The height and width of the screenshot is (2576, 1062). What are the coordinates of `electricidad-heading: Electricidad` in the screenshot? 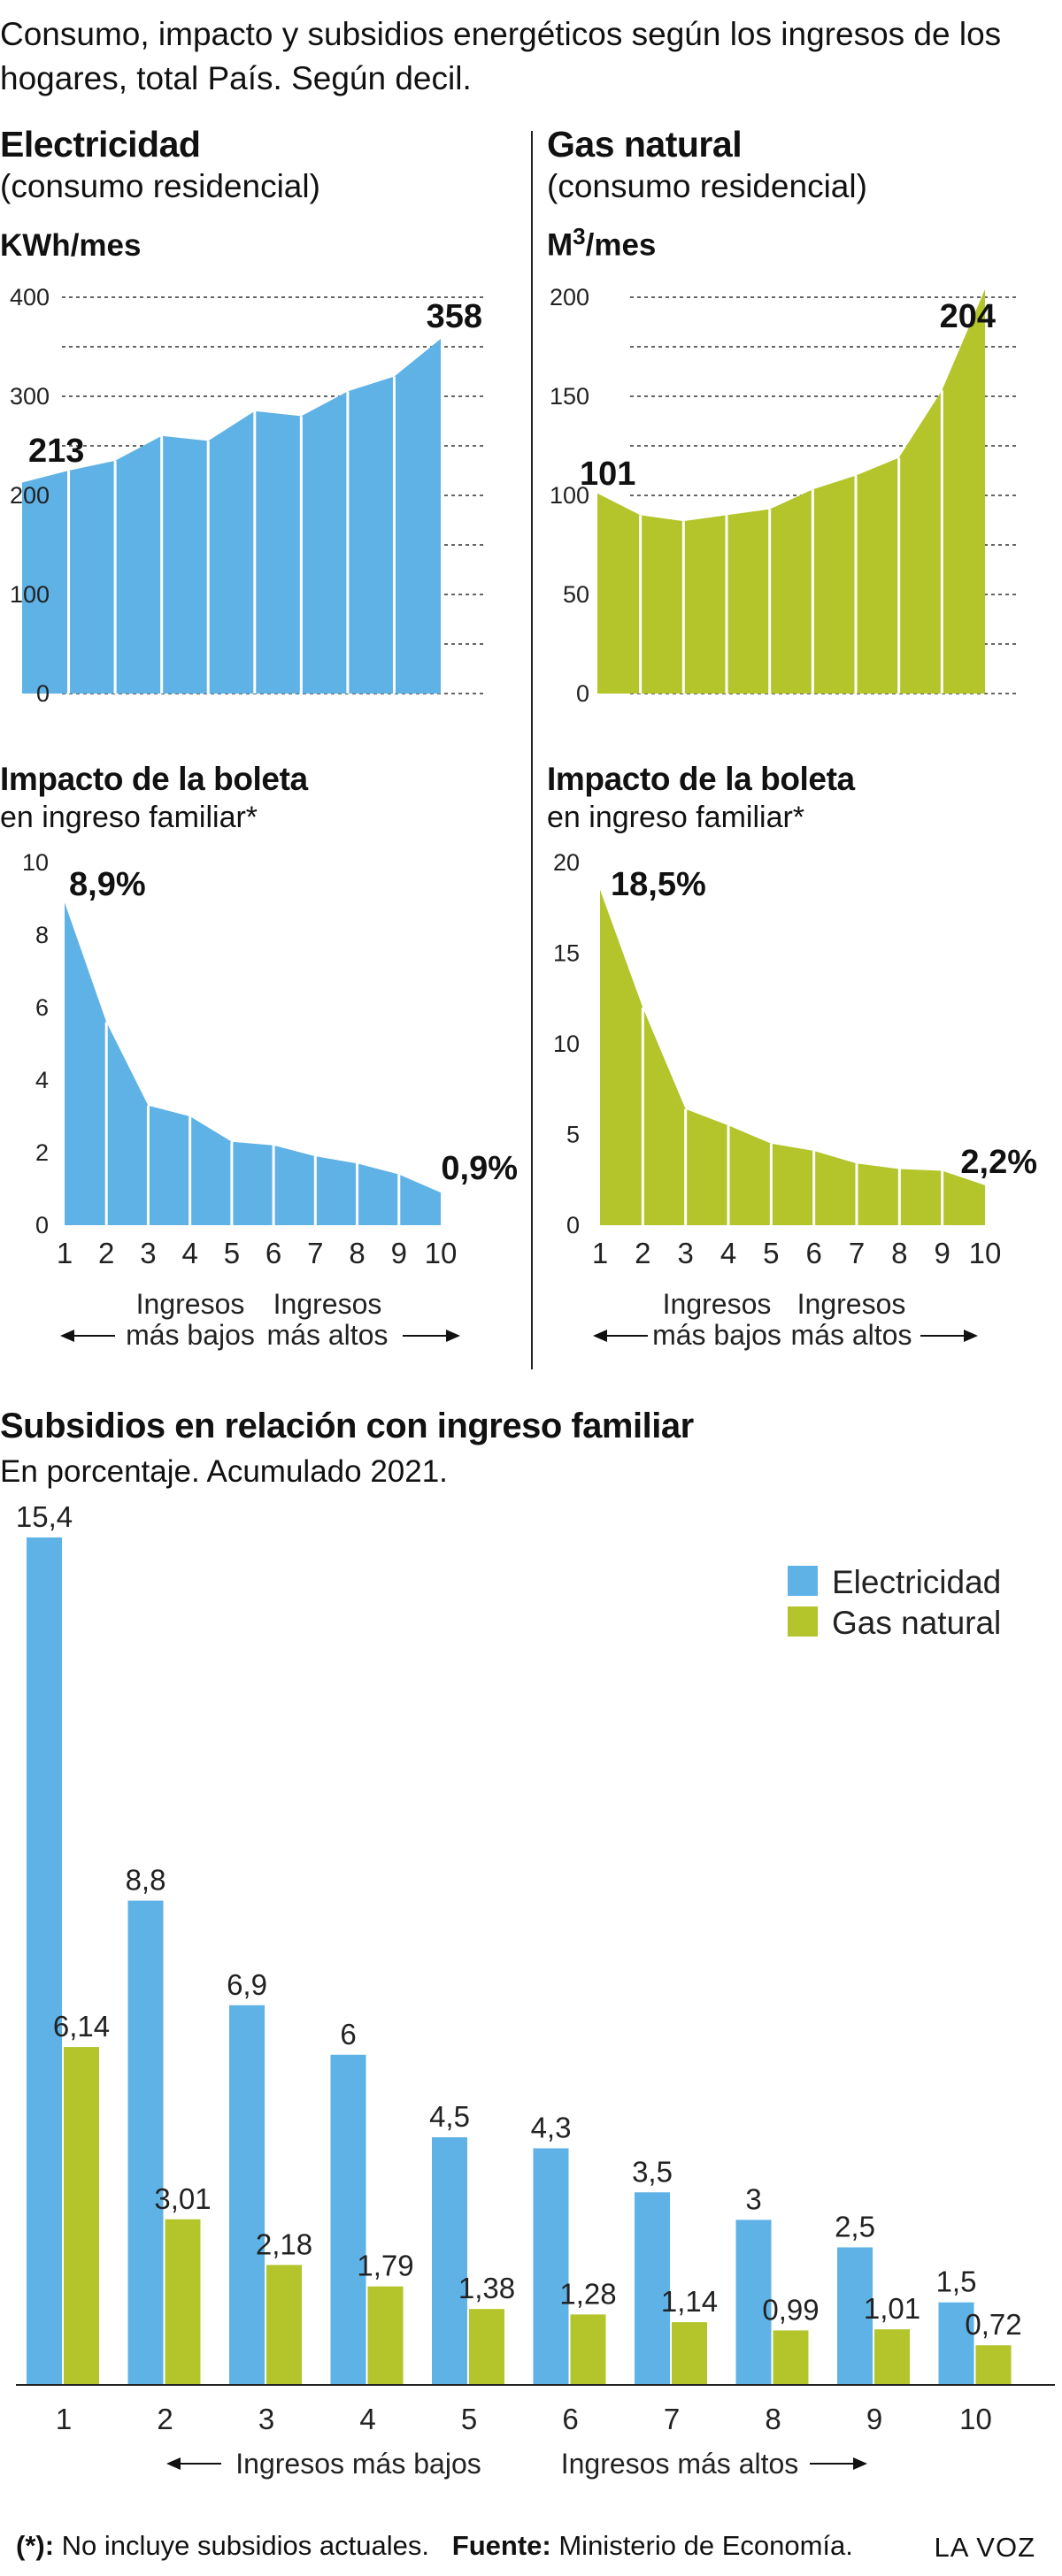 It's located at (100, 144).